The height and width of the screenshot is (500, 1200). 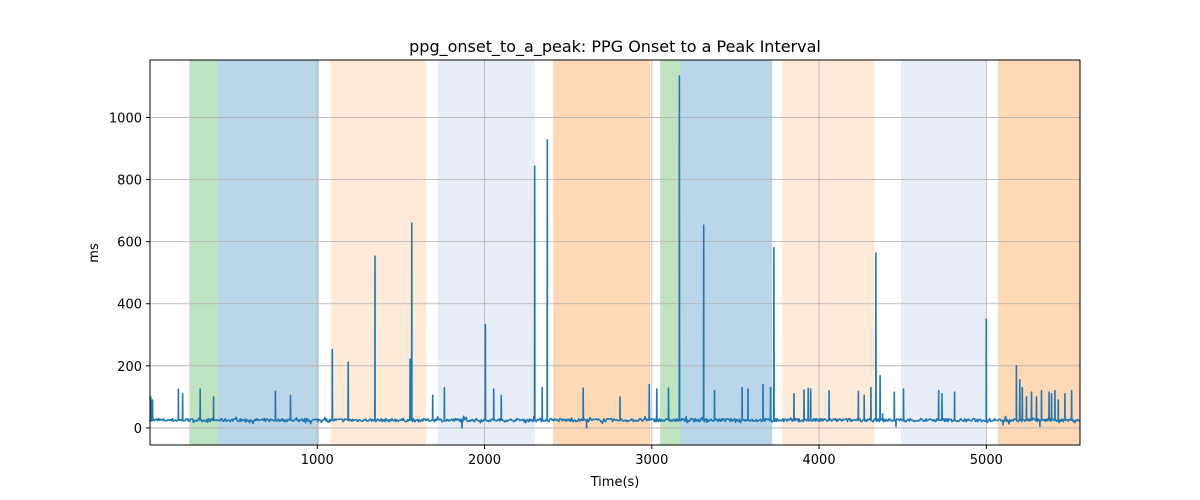 What do you see at coordinates (125, 118) in the screenshot?
I see `y-tick-label-5: 1000` at bounding box center [125, 118].